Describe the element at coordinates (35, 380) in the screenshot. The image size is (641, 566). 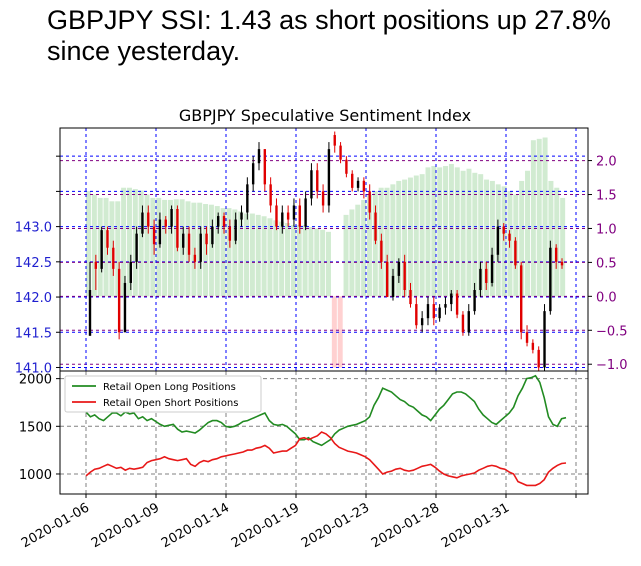
I see `lower-y-tick-label: 2000` at that location.